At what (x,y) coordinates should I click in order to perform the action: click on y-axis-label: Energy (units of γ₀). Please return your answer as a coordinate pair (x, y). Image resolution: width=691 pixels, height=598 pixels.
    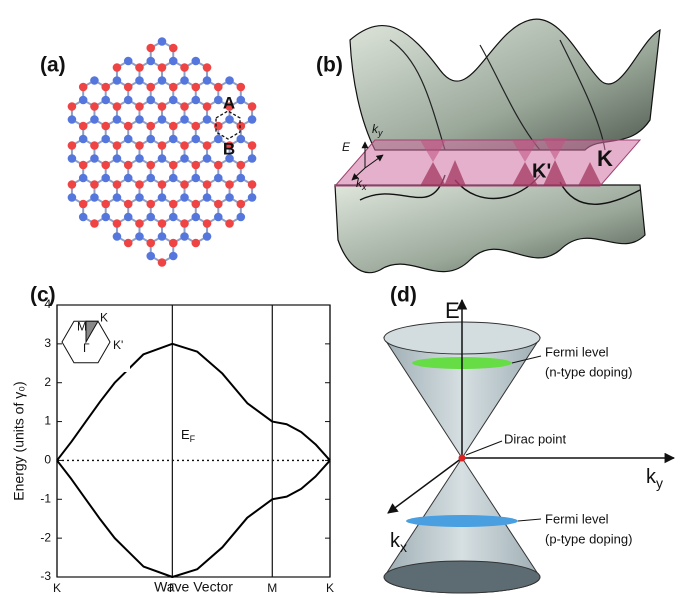
    Looking at the image, I should click on (19, 440).